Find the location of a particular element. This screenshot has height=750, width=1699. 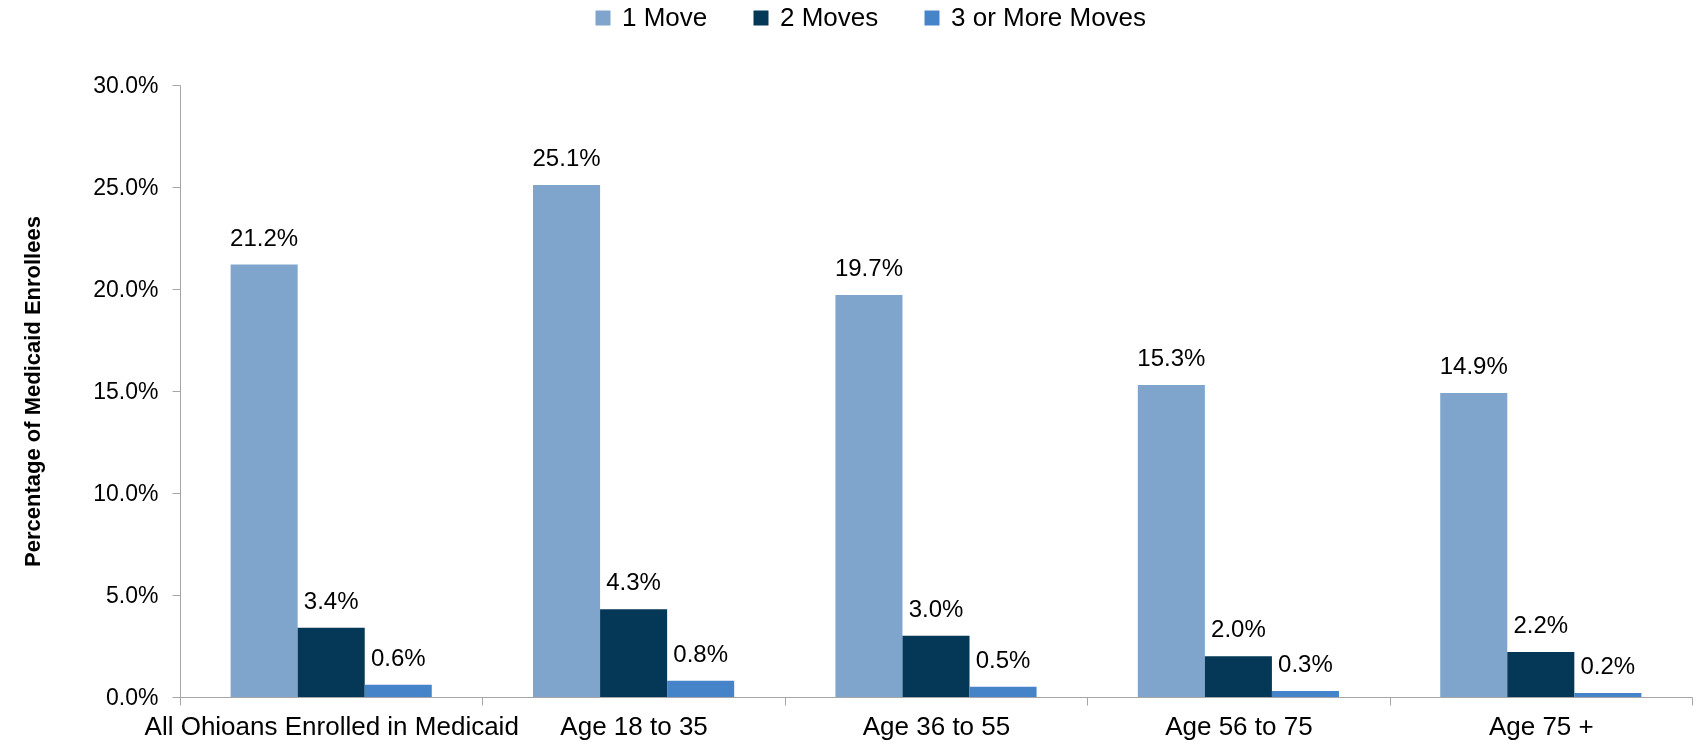

y-tick-label: 20.0% is located at coordinates (126, 288).